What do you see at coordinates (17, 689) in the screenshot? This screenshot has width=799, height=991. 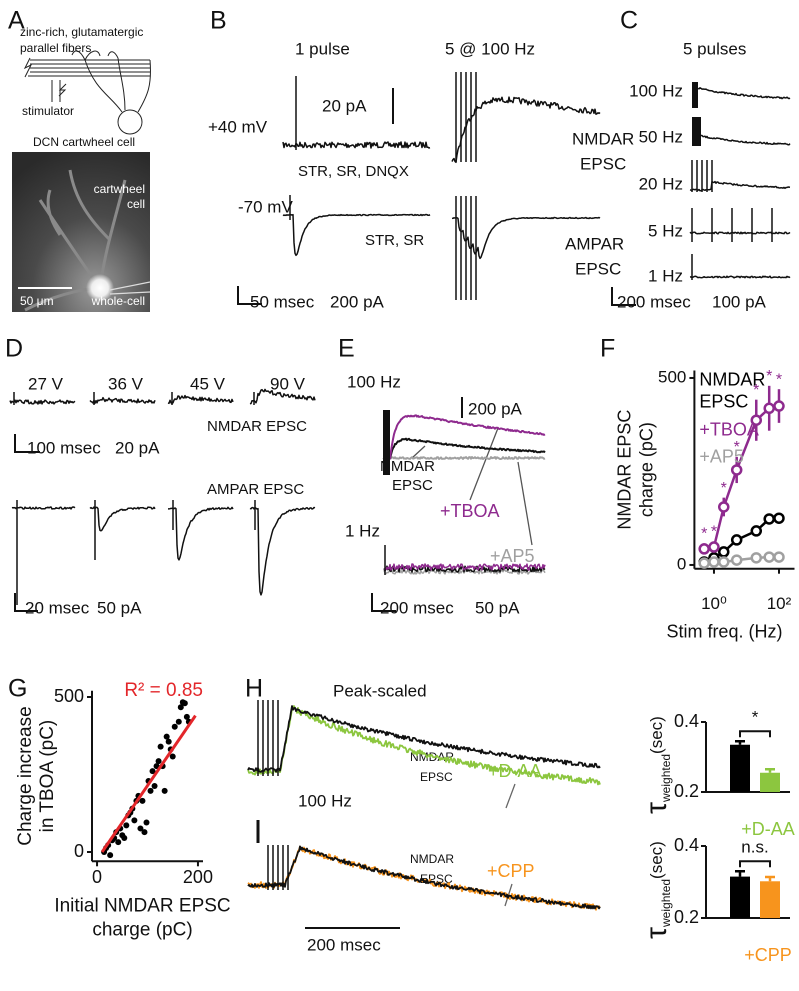 I see `panel-letter: G` at bounding box center [17, 689].